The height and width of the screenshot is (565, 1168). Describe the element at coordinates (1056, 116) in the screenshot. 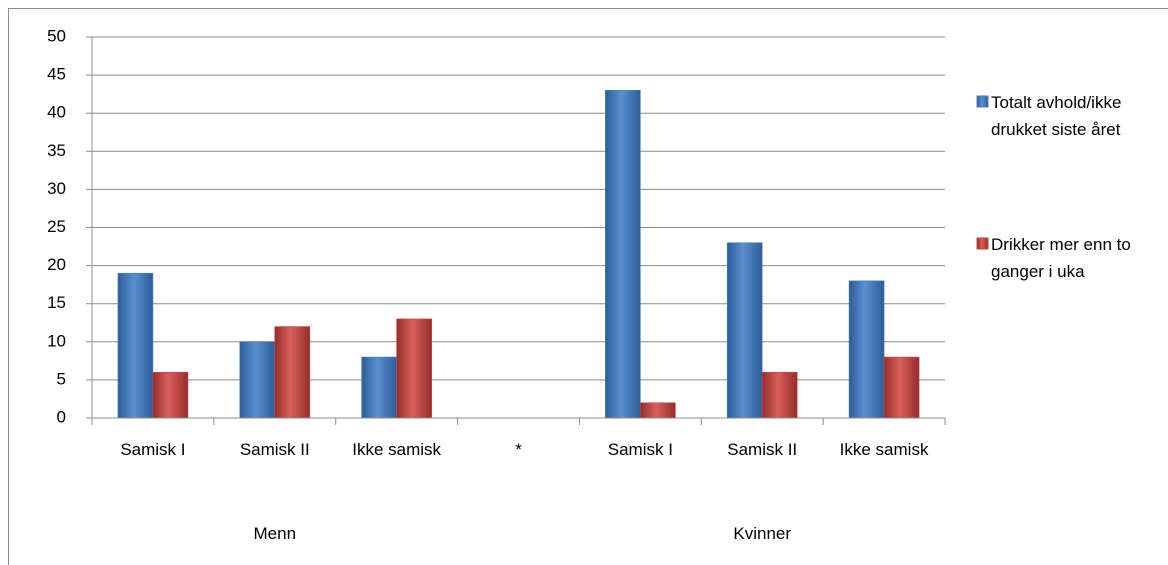

I see `legend-label: Totalt avhold/ikke drukket siste året` at that location.